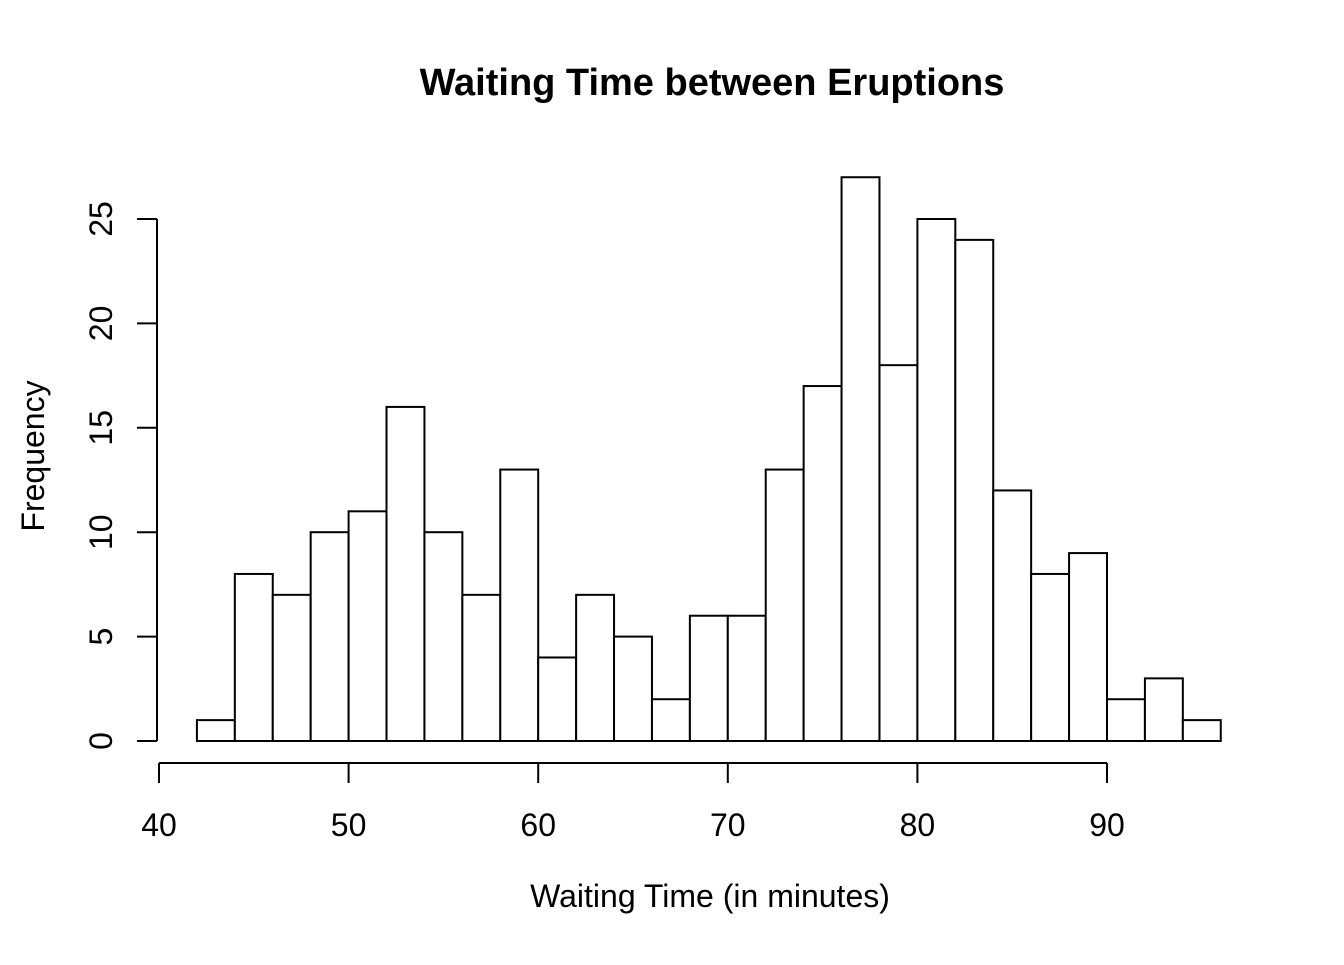  Describe the element at coordinates (712, 83) in the screenshot. I see `chart-title: Waiting Time between Eruptions` at that location.